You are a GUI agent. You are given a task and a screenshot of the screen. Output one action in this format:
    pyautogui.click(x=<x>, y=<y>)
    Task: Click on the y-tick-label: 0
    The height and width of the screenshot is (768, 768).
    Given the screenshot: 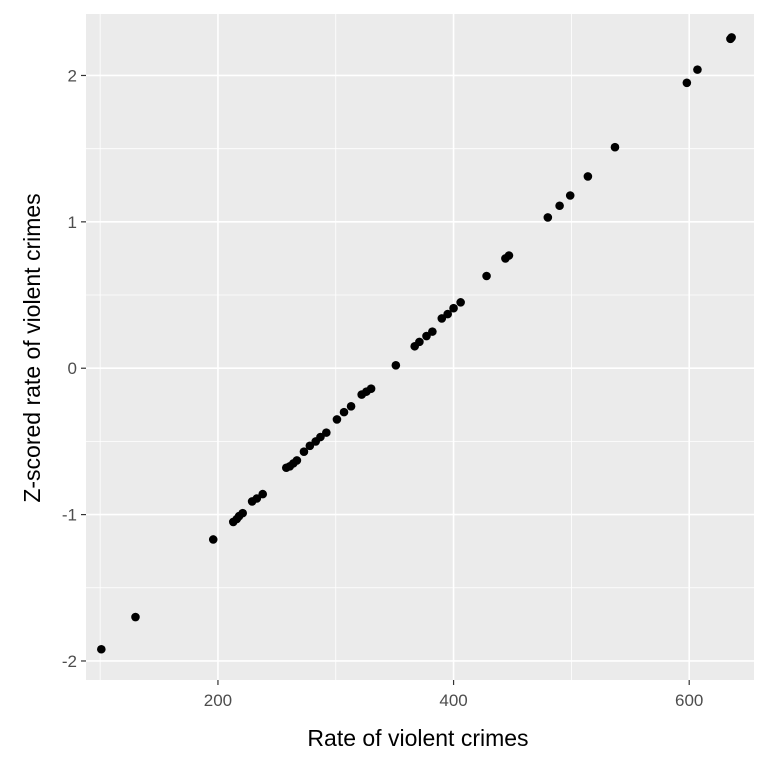 What is the action you would take?
    pyautogui.click(x=72, y=368)
    